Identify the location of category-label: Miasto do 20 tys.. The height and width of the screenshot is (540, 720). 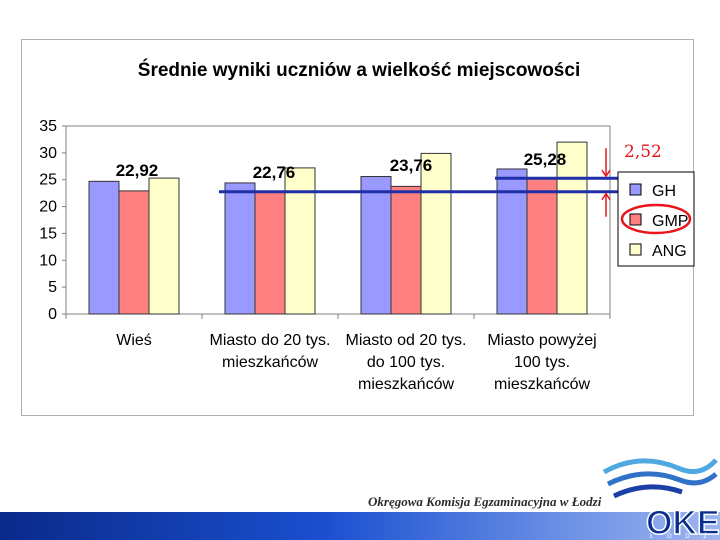
(270, 340).